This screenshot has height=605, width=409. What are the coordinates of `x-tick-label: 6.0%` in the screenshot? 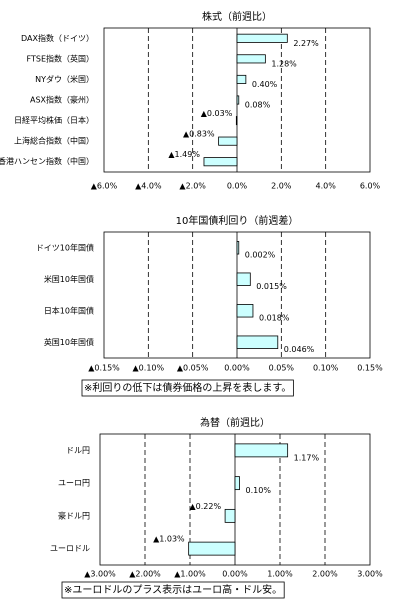 It's located at (370, 186).